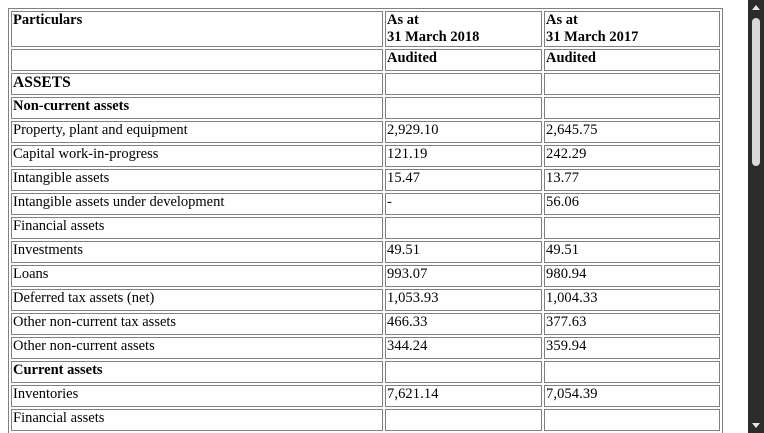  Describe the element at coordinates (197, 156) in the screenshot. I see `row-label: Capital work-in-progress` at that location.